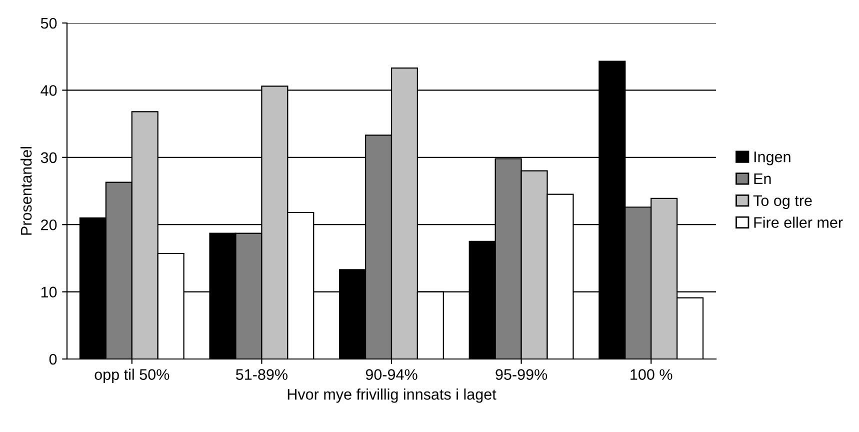 Image resolution: width=859 pixels, height=432 pixels. What do you see at coordinates (651, 374) in the screenshot?
I see `x-tick-label: 100 %` at bounding box center [651, 374].